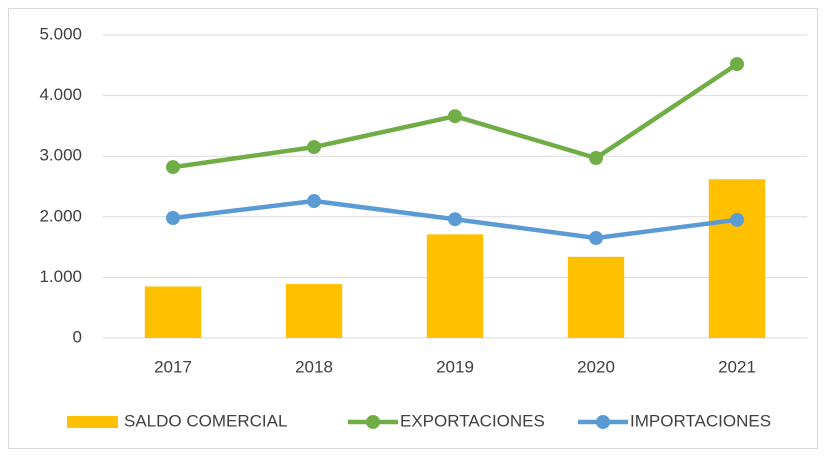  Describe the element at coordinates (60, 94) in the screenshot. I see `y-tick-label: 4.000` at that location.